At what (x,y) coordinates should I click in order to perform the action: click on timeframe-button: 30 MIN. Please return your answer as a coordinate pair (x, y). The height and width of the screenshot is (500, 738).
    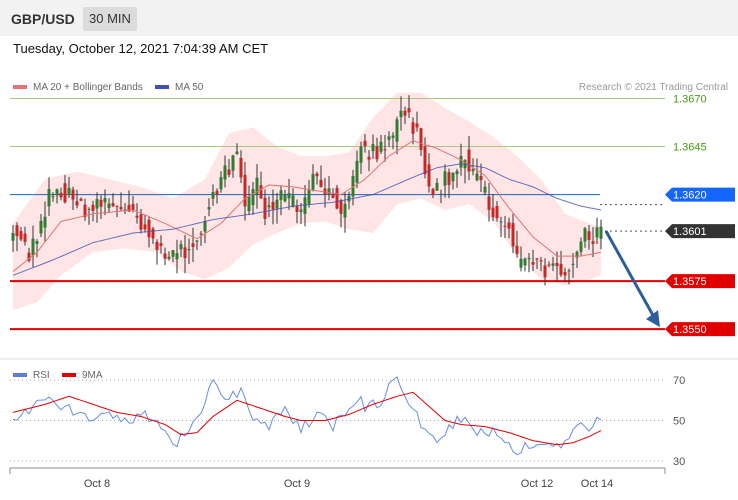
    Looking at the image, I should click on (110, 19).